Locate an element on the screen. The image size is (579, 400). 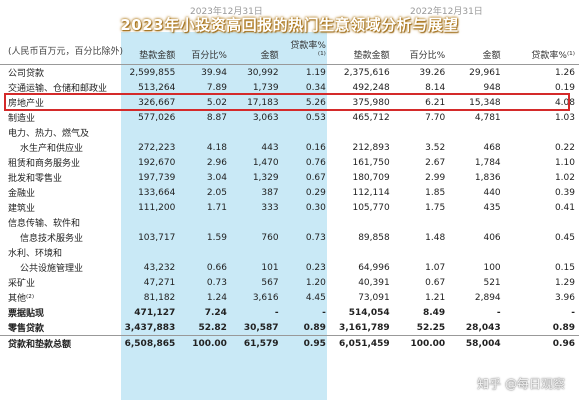
row-value: 3,437,883 is located at coordinates (150, 327).